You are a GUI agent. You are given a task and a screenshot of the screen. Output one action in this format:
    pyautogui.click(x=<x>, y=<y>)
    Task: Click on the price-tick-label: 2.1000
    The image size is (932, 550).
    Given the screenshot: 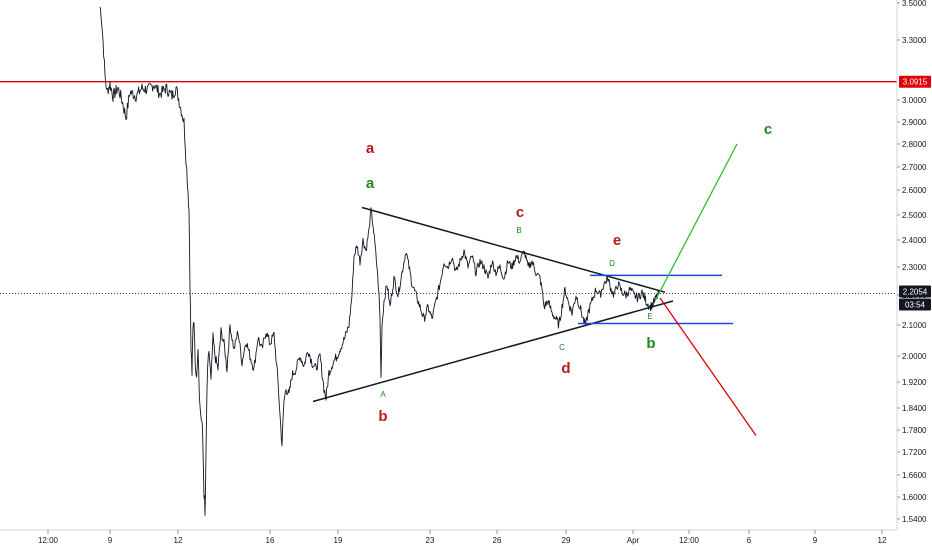 What is the action you would take?
    pyautogui.click(x=914, y=325)
    